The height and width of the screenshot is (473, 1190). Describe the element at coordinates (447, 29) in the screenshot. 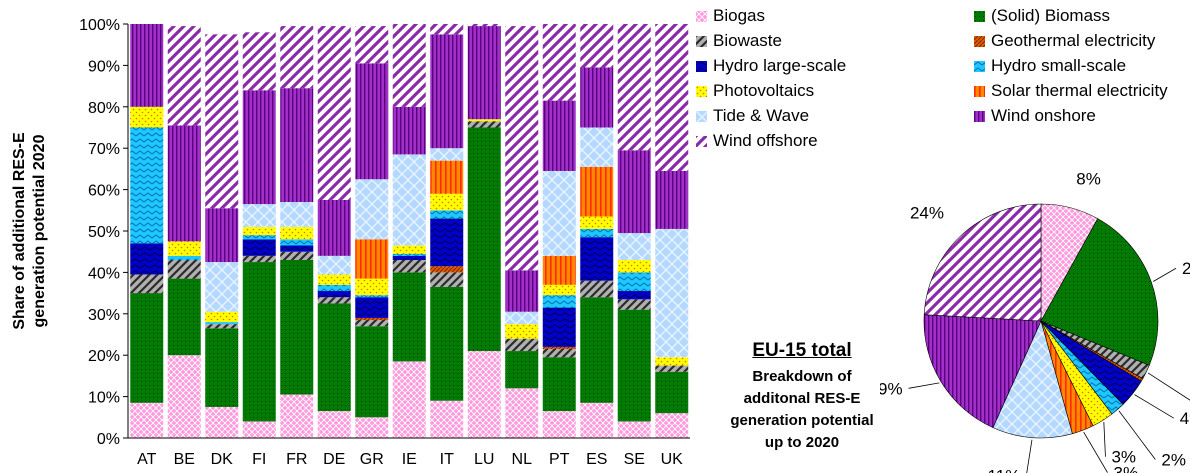

I see `bar-segment-it-wind_off` at that location.